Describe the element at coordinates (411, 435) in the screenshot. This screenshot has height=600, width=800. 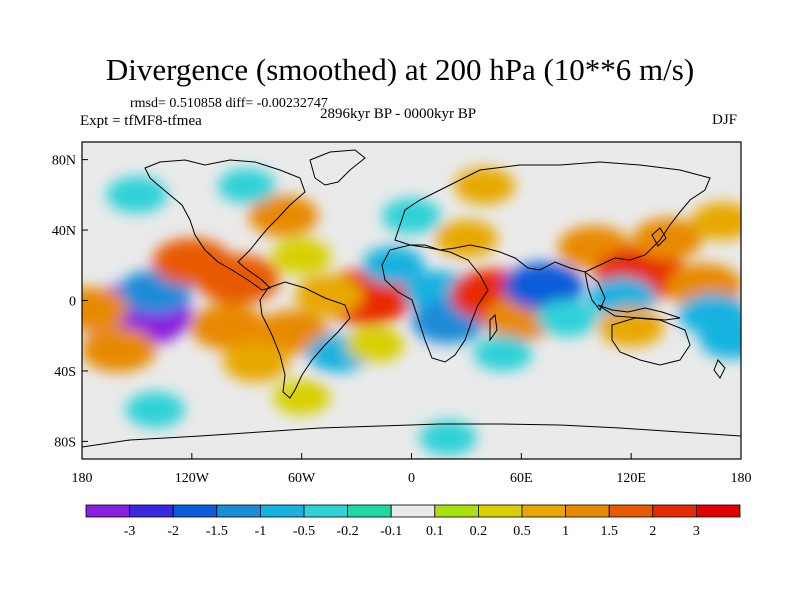
I see `coastline-antarctica` at that location.